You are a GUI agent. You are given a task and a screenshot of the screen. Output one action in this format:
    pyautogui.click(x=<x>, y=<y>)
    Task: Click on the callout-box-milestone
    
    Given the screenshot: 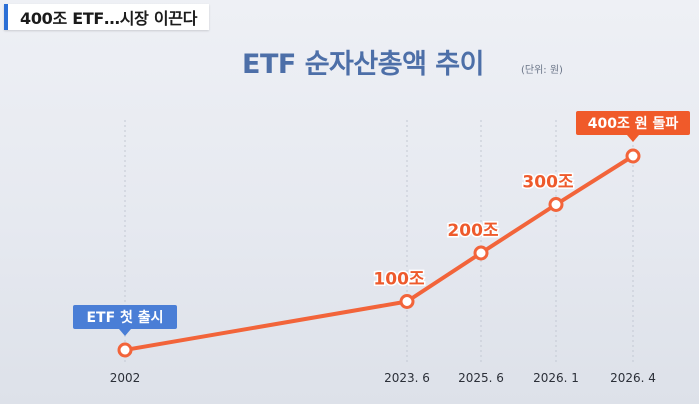 What is the action you would take?
    pyautogui.click(x=633, y=123)
    